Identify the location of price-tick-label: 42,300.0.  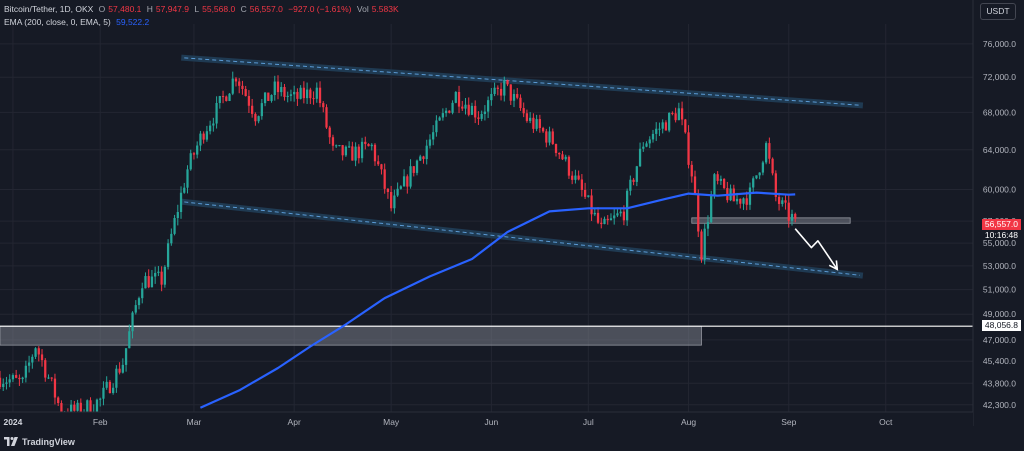
(999, 405).